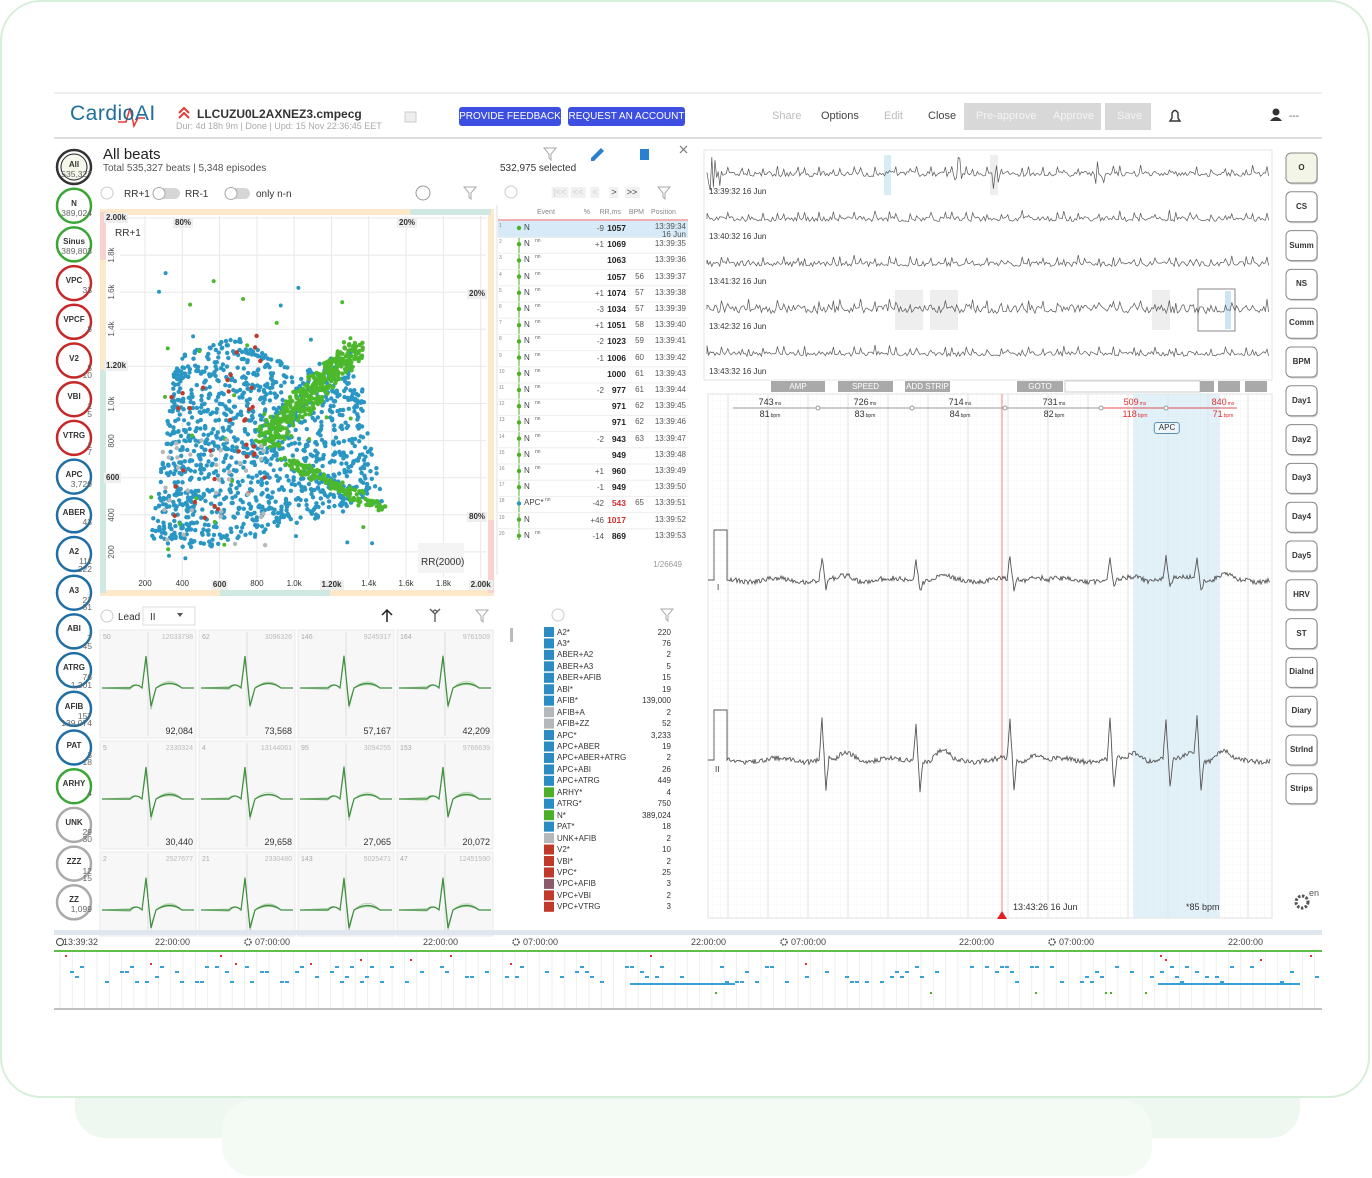 This screenshot has width=1372, height=1178. I want to click on class-name: A2*, so click(563, 632).